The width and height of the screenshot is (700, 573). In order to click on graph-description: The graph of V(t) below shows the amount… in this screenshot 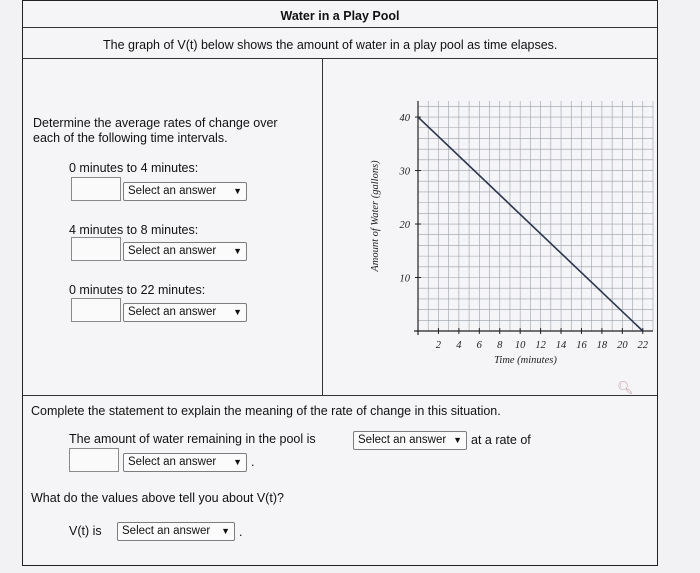, I will do `click(340, 43)`.